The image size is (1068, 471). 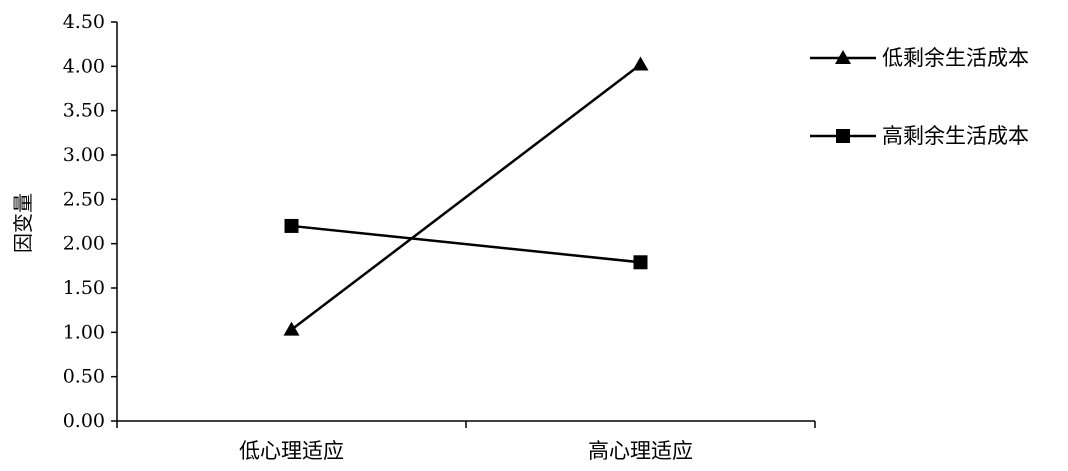 I want to click on y-tick-label: 1.00, so click(x=84, y=332).